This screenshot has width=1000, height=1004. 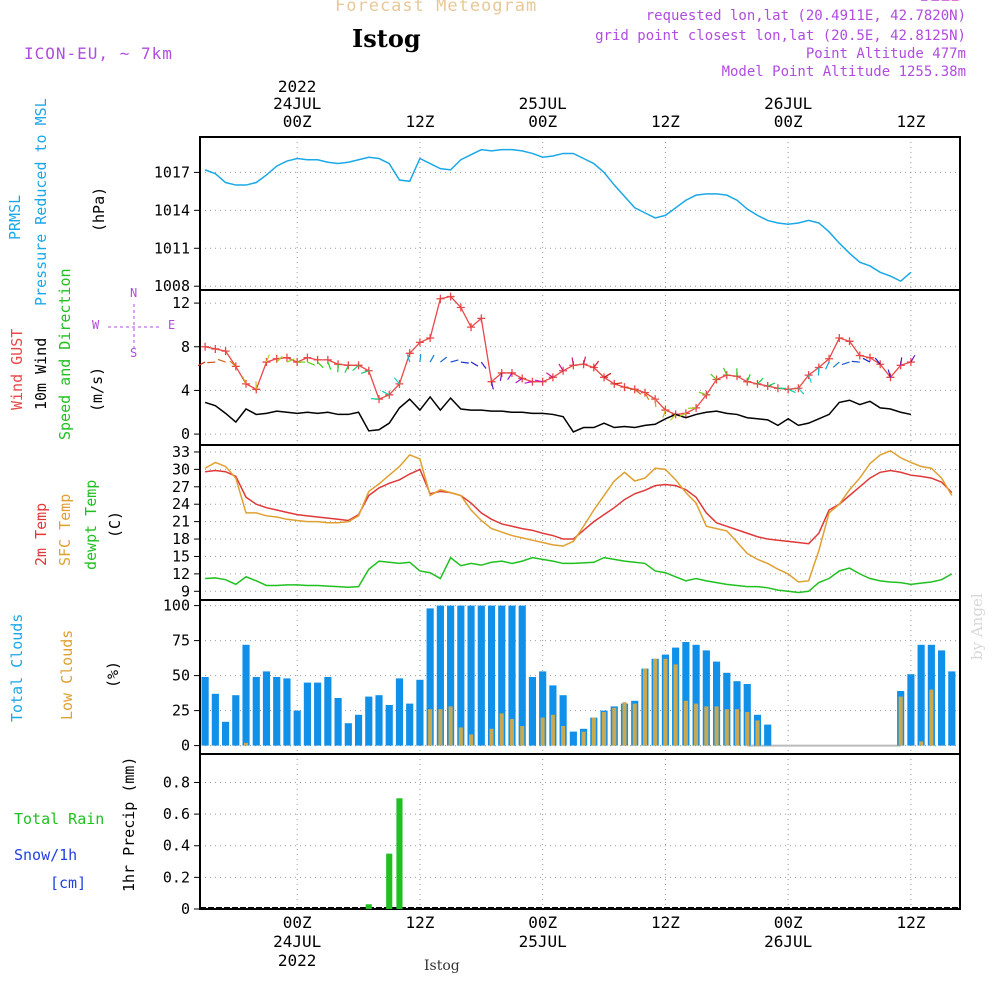 What do you see at coordinates (788, 103) in the screenshot?
I see `top-date-label: 26JUL` at bounding box center [788, 103].